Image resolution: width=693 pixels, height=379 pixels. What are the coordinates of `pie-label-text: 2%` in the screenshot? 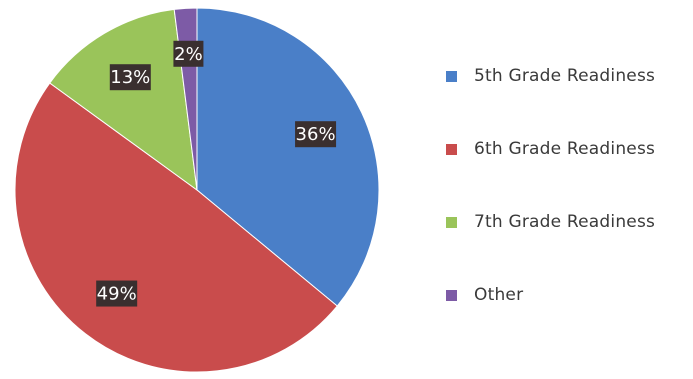 It's located at (188, 54).